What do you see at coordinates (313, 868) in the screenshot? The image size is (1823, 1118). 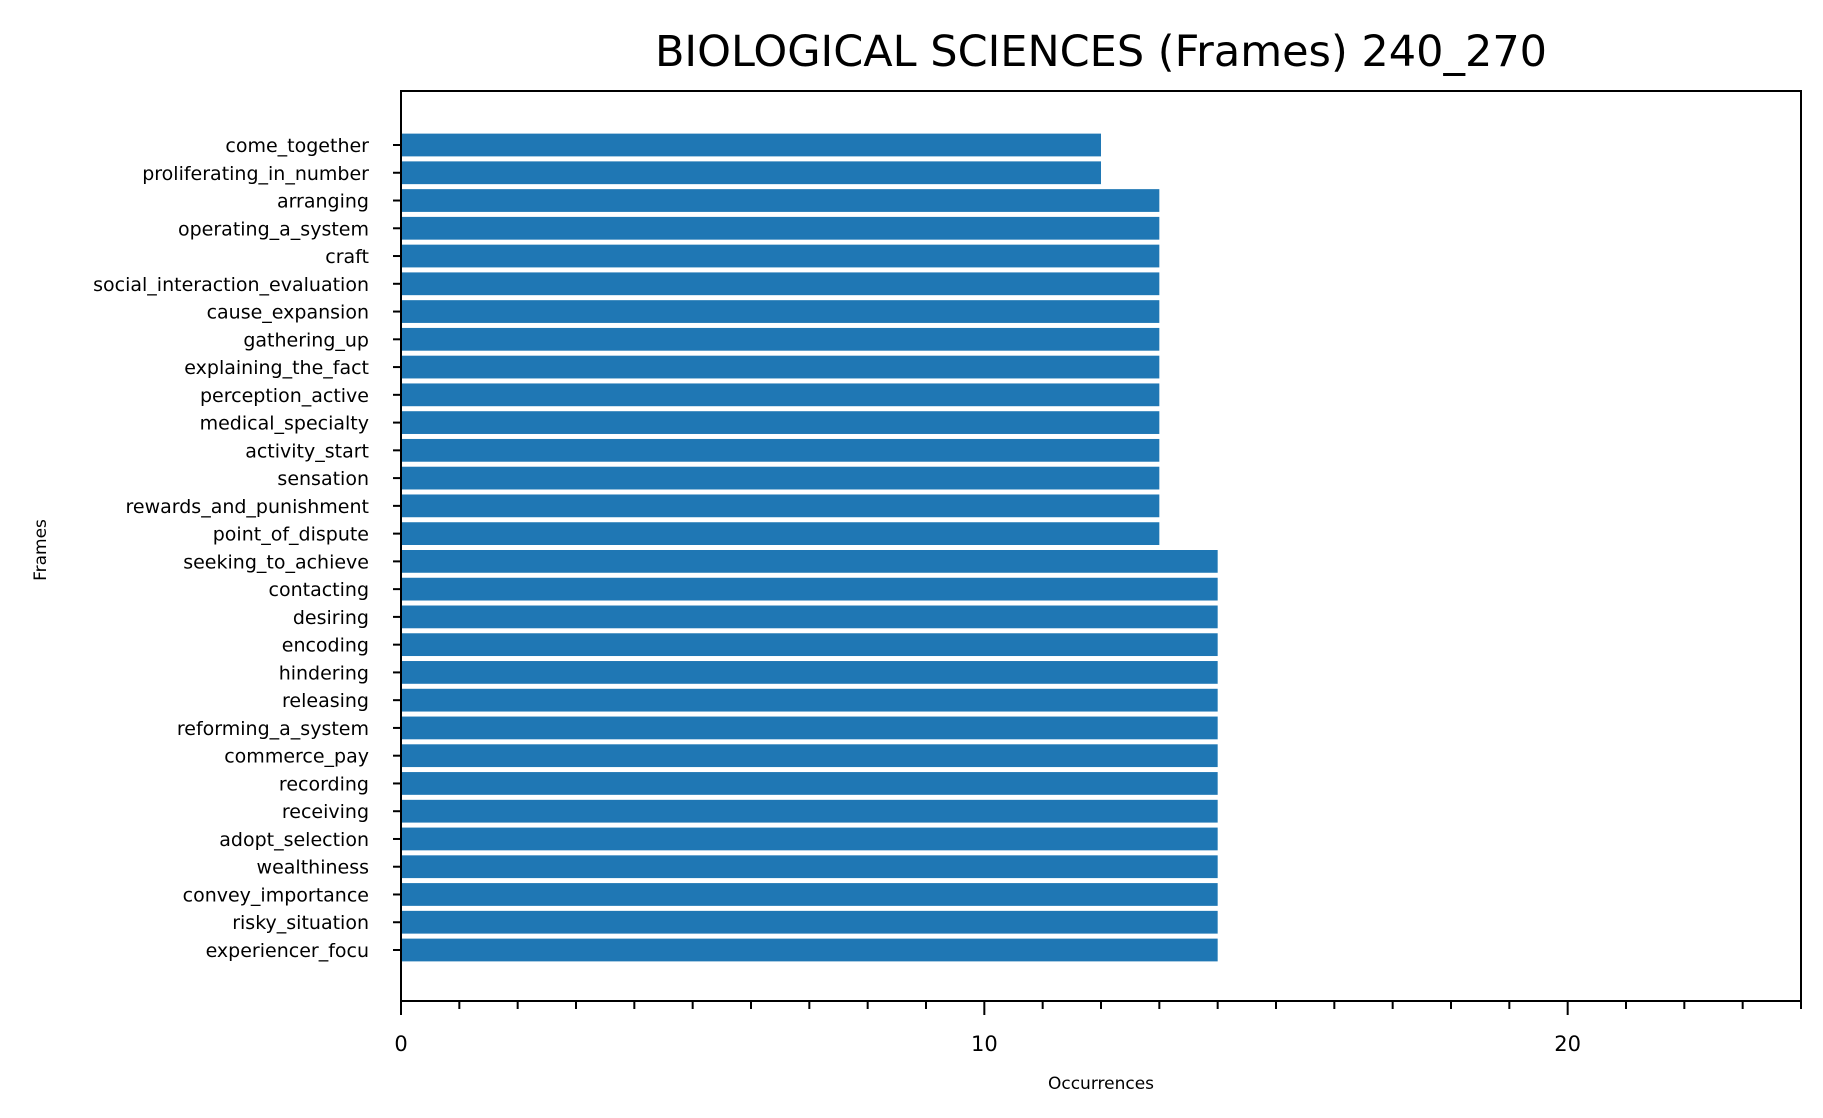 I see `y-tick-label: wealthiness` at bounding box center [313, 868].